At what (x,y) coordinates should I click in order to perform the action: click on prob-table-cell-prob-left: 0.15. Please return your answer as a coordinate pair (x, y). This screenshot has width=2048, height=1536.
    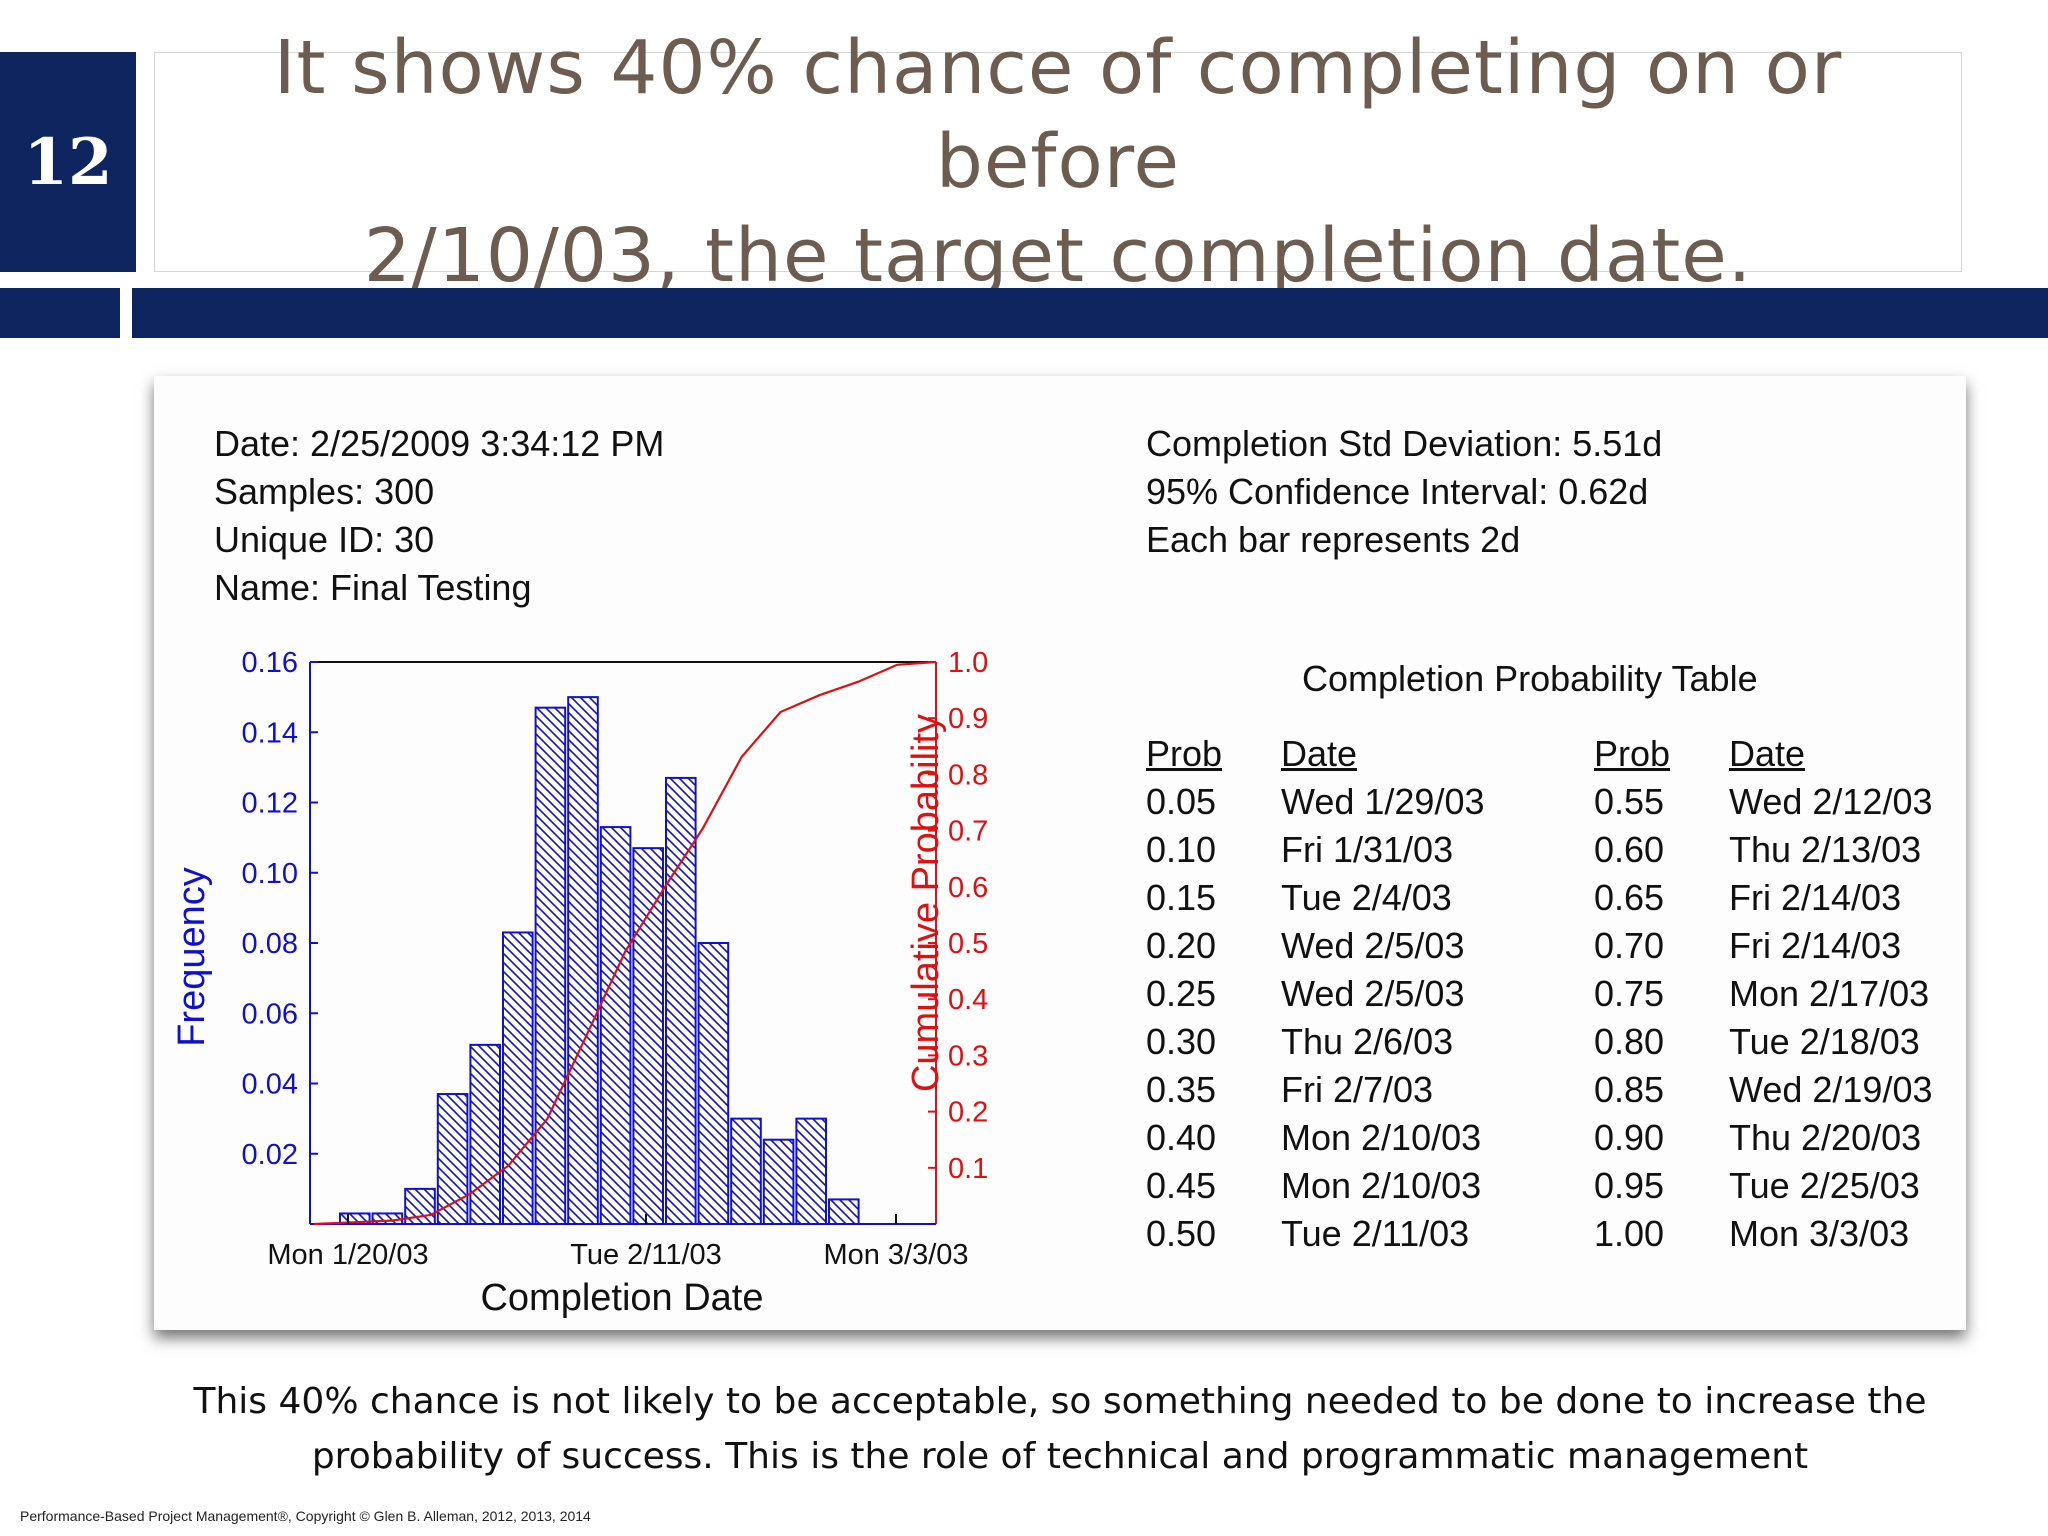
    Looking at the image, I should click on (1181, 897).